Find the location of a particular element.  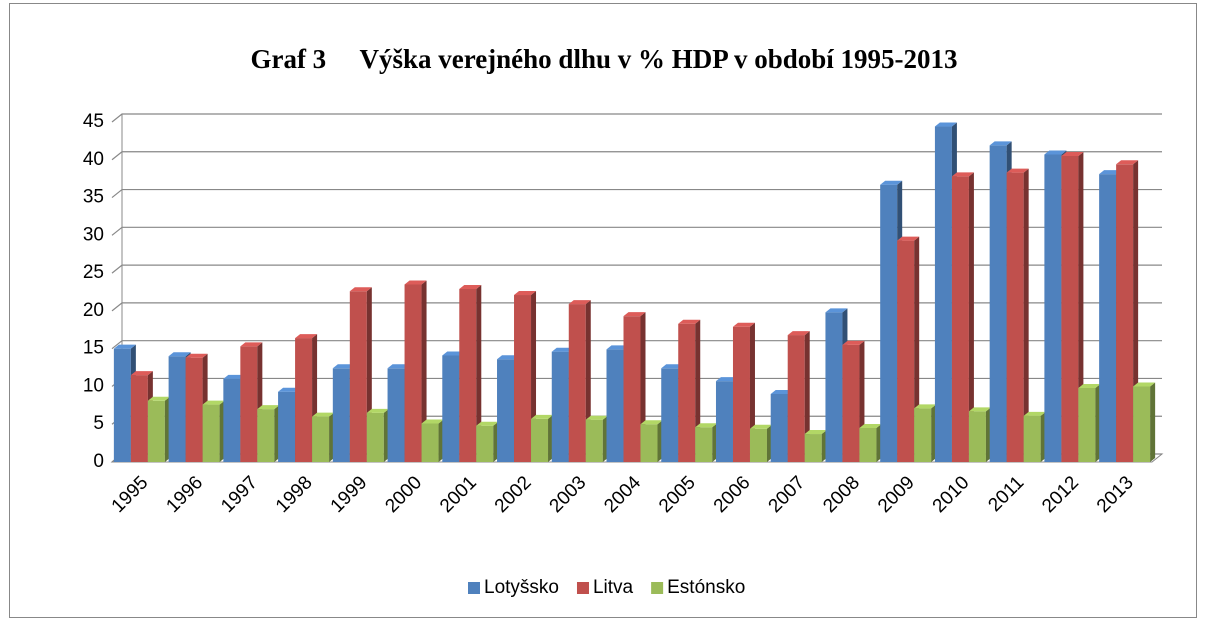

y-tick-label: 20 is located at coordinates (93, 310).